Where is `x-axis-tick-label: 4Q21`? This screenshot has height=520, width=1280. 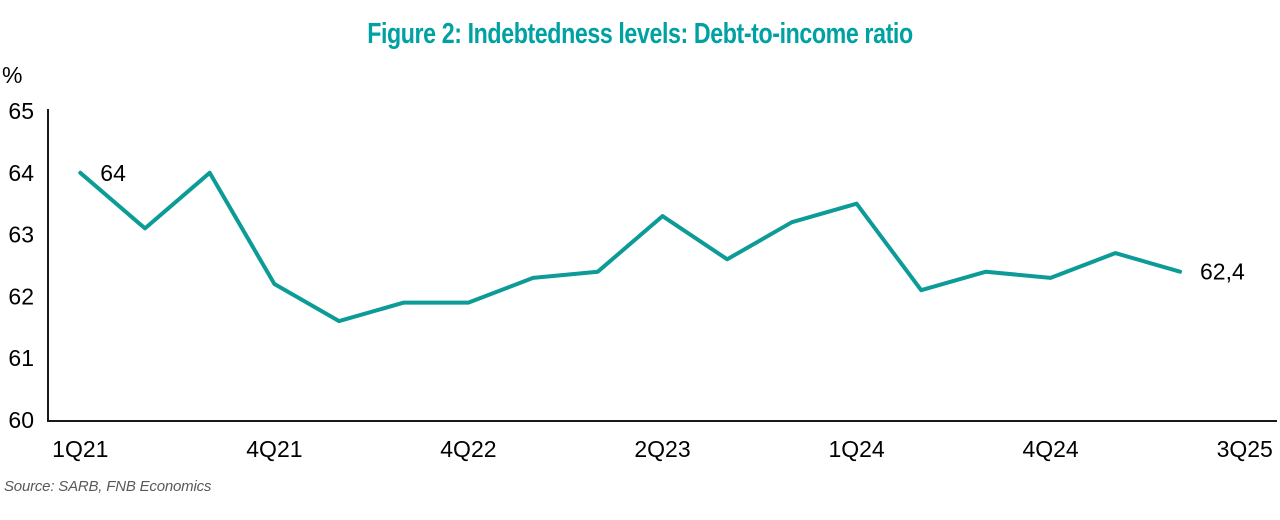
x-axis-tick-label: 4Q21 is located at coordinates (274, 449).